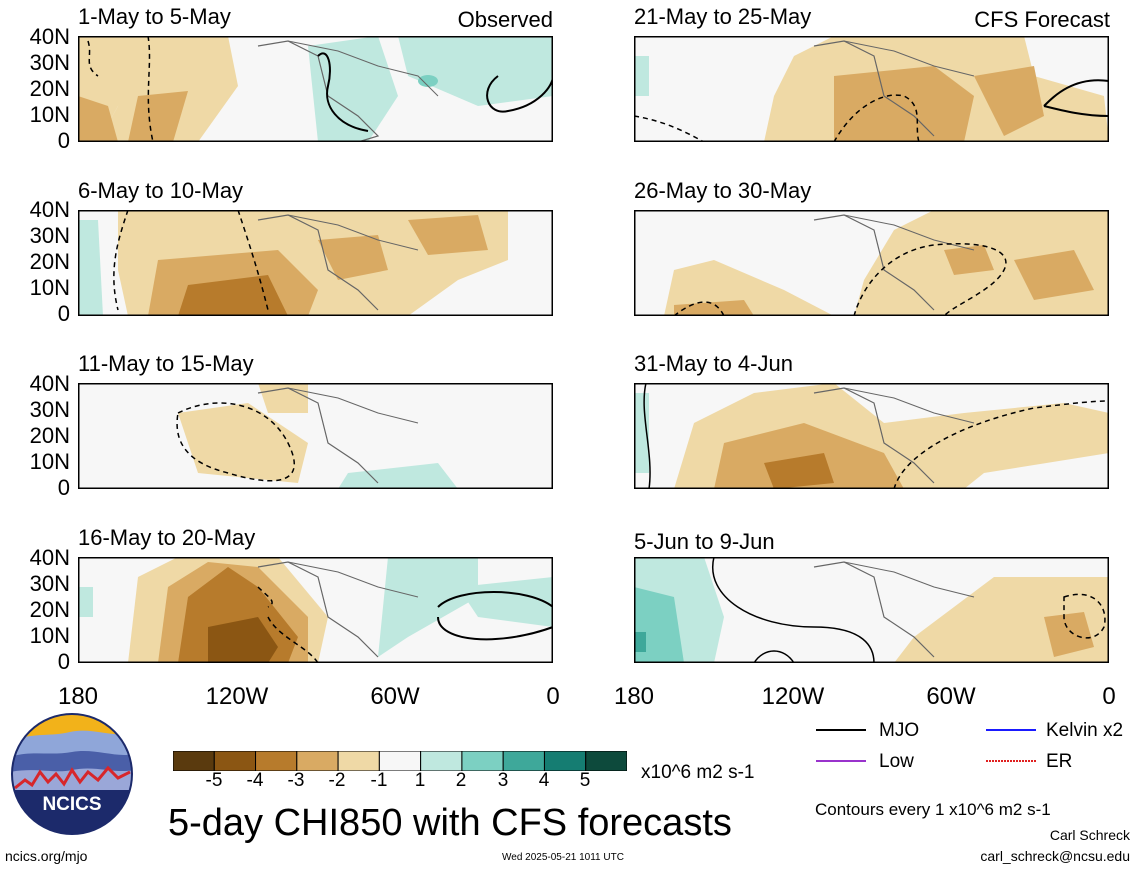 This screenshot has height=871, width=1135. I want to click on contour-note: Contours every 1 x10^6 m2 s-1, so click(933, 809).